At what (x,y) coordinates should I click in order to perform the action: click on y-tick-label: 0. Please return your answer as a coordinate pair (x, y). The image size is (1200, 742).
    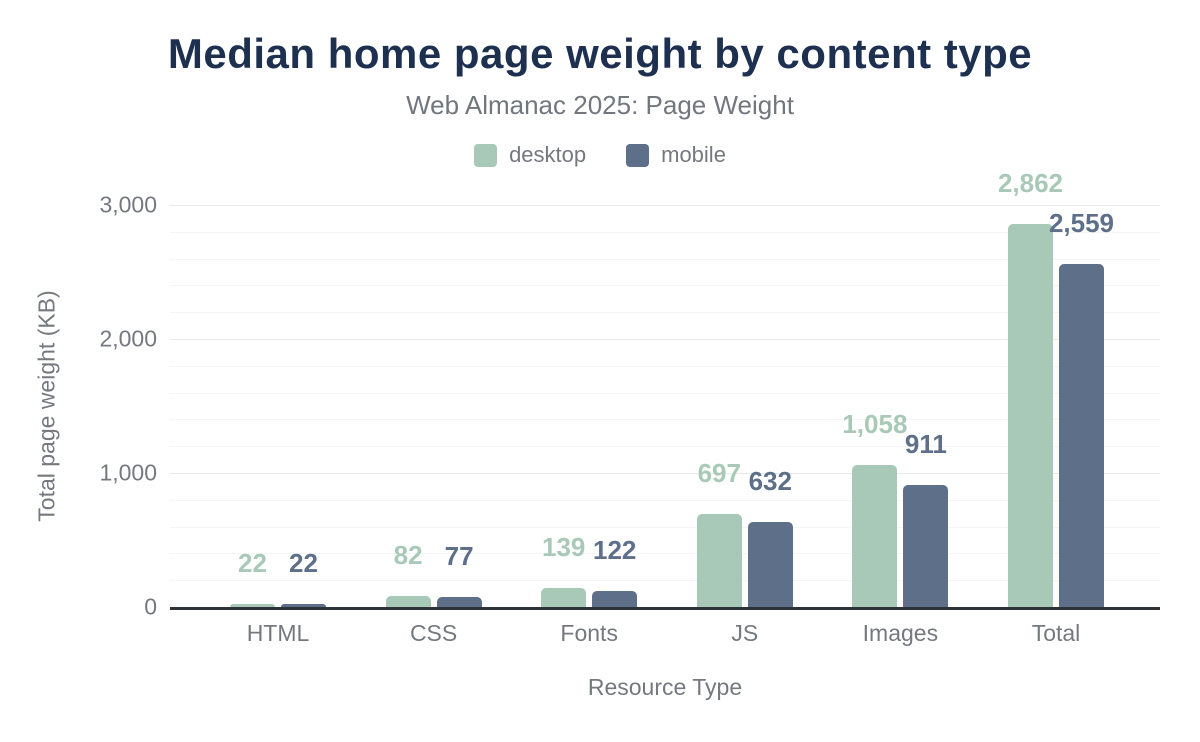
    Looking at the image, I should click on (150, 606).